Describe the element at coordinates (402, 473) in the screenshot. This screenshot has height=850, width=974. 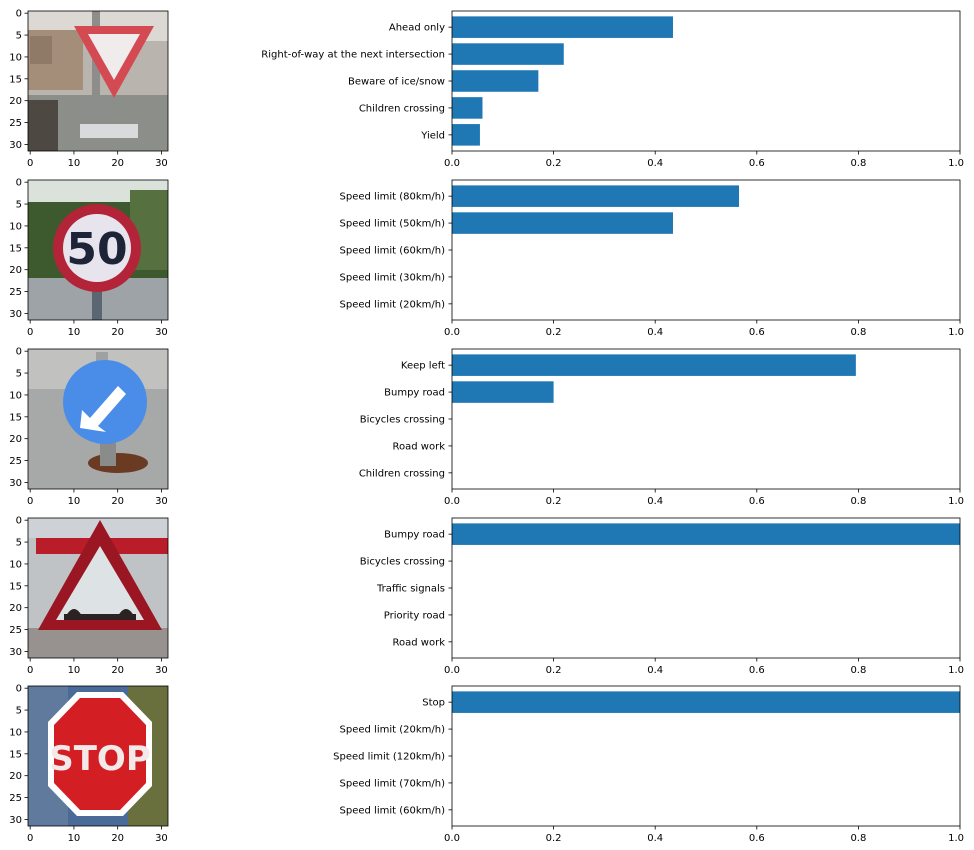
I see `bar-category-label: Children crossing` at that location.